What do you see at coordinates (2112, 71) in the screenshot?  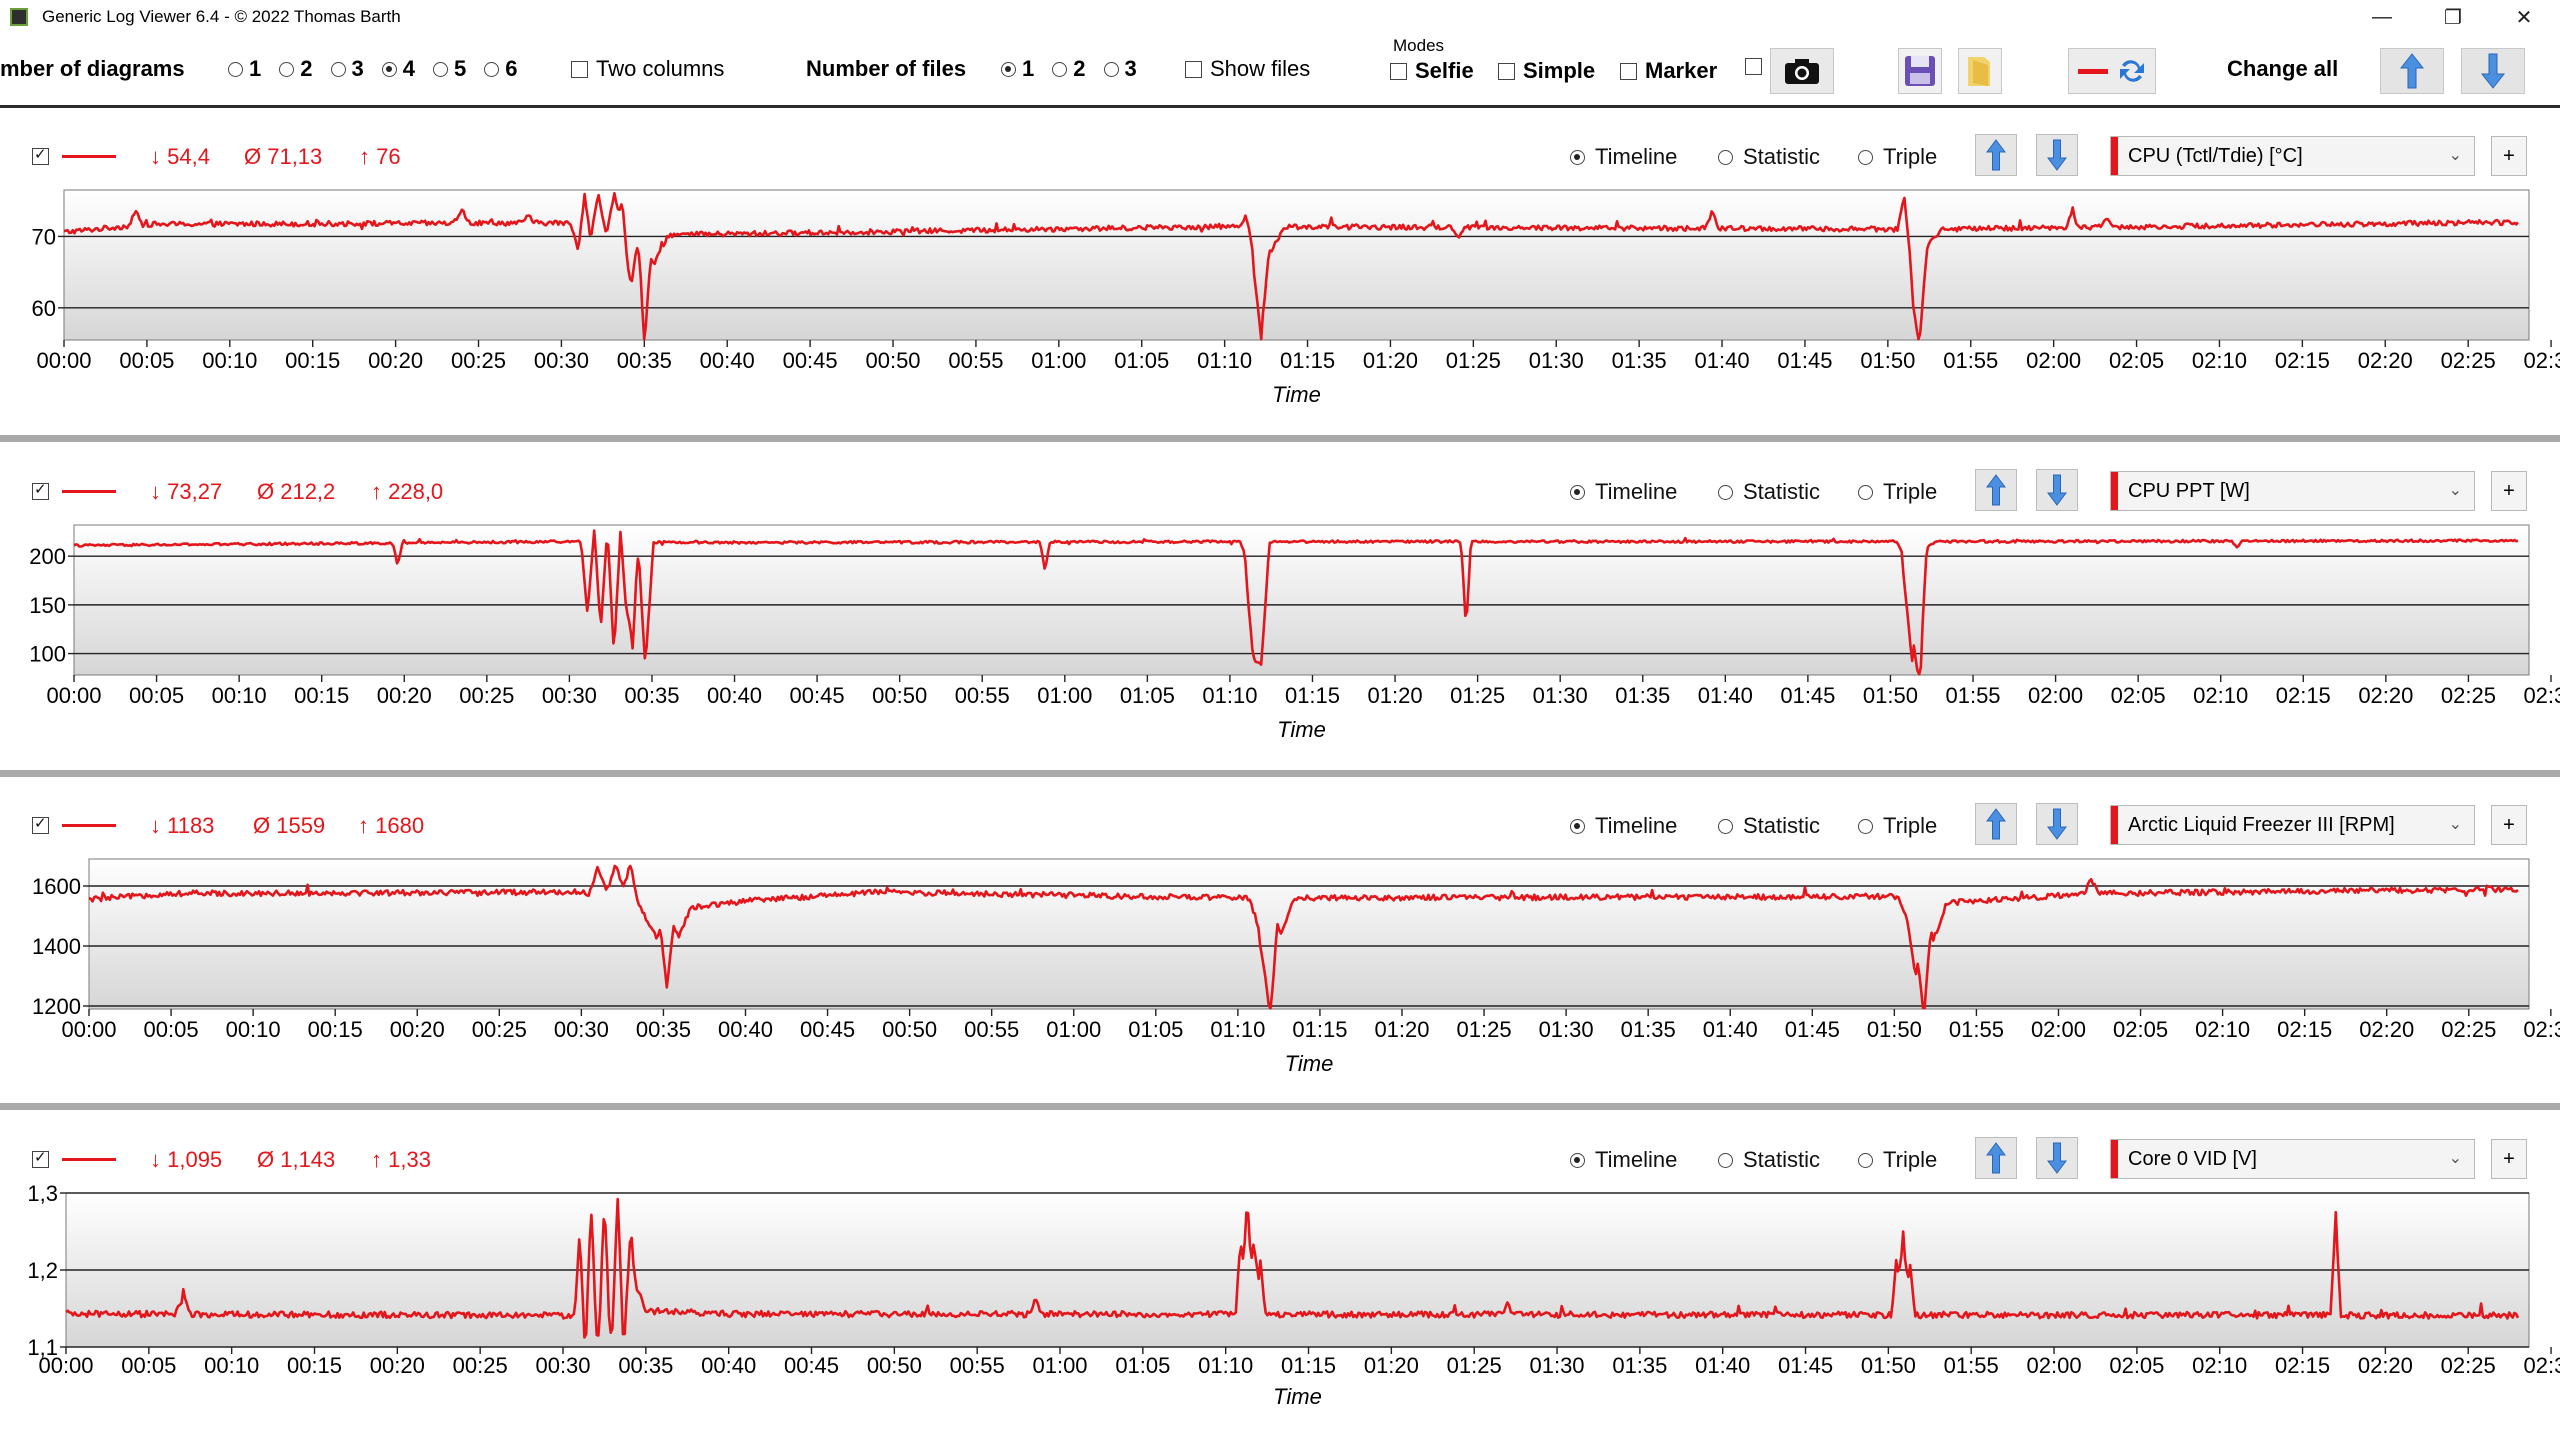 I see `line-style-icon` at bounding box center [2112, 71].